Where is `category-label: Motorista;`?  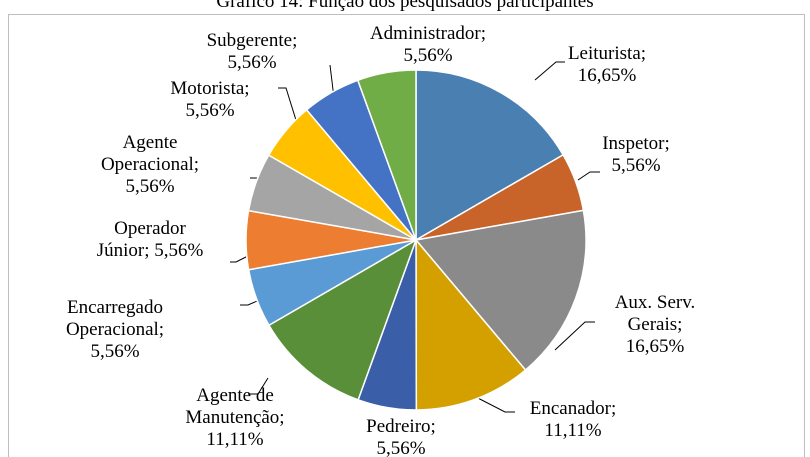
category-label: Motorista; is located at coordinates (210, 88).